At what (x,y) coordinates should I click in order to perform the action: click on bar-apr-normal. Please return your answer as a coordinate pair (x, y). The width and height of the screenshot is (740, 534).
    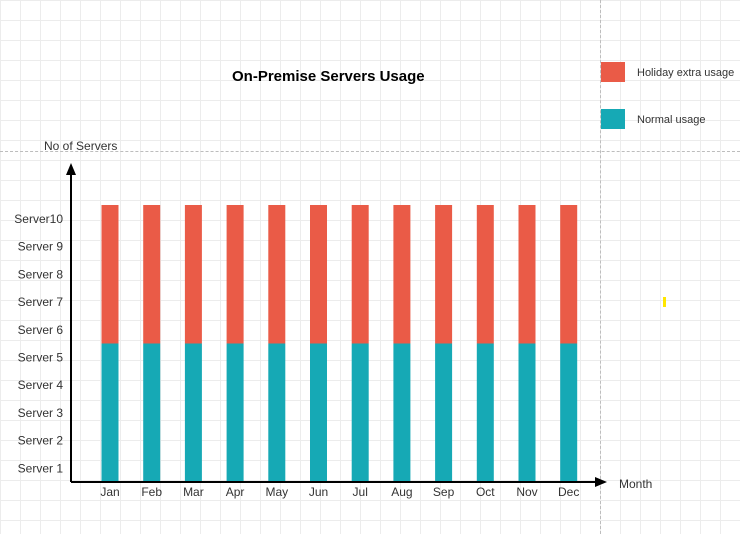
    Looking at the image, I should click on (235, 412).